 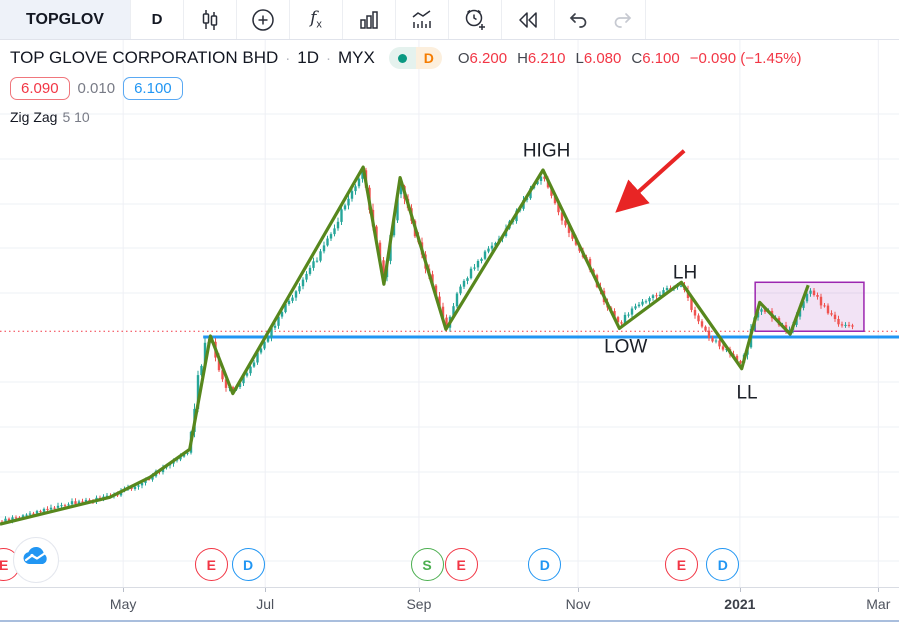 I want to click on swing-label-ll: LL, so click(x=746, y=392).